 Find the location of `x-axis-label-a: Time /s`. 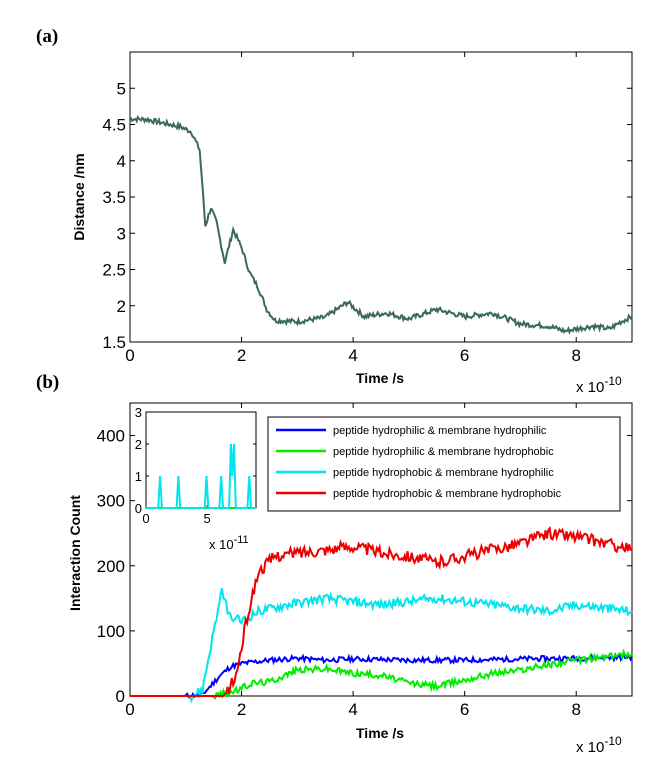

x-axis-label-a: Time /s is located at coordinates (380, 378).